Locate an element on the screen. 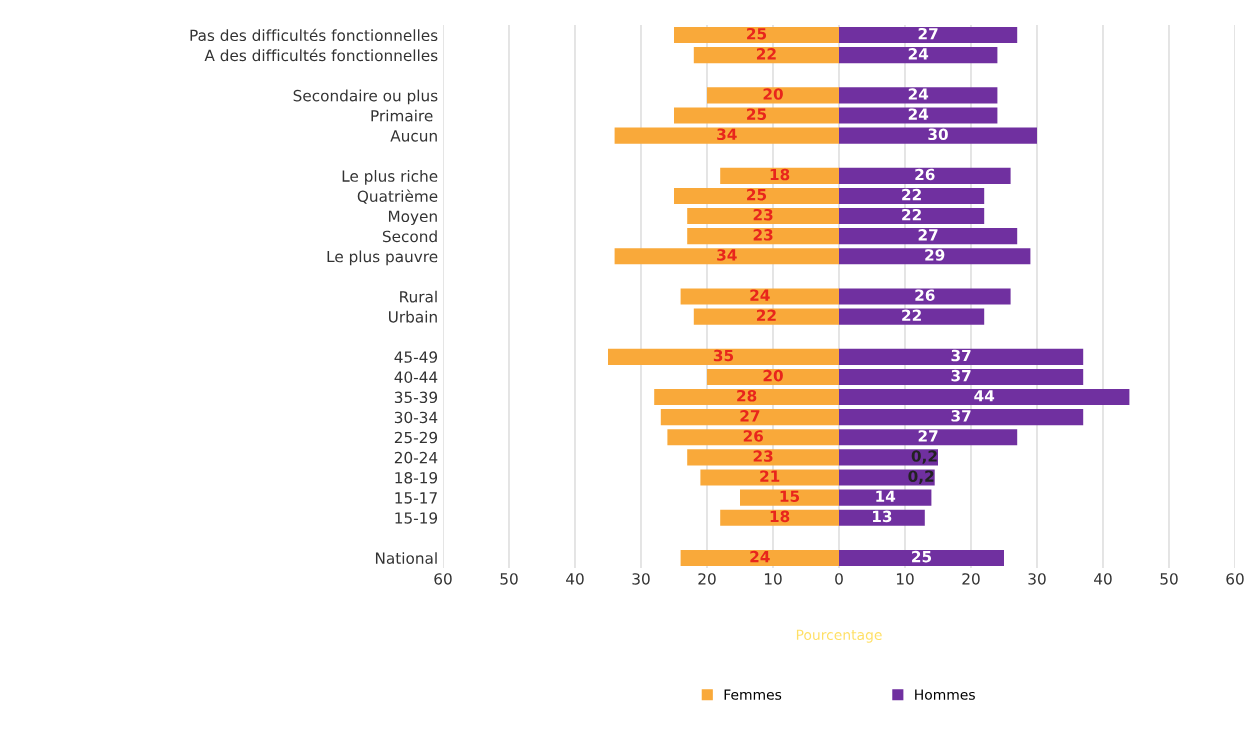 The image size is (1253, 740). x-tick-label: 10 is located at coordinates (773, 579).